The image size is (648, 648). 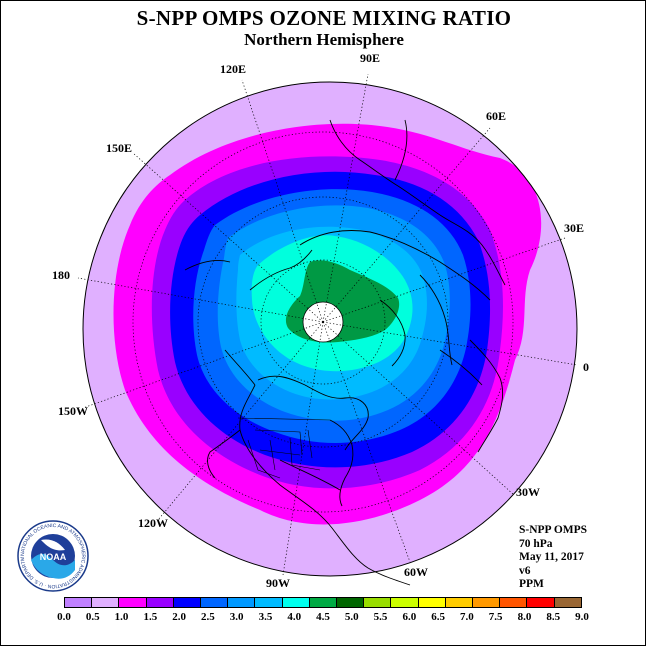 What do you see at coordinates (409, 617) in the screenshot?
I see `colorbar-tick-label: 6.0` at bounding box center [409, 617].